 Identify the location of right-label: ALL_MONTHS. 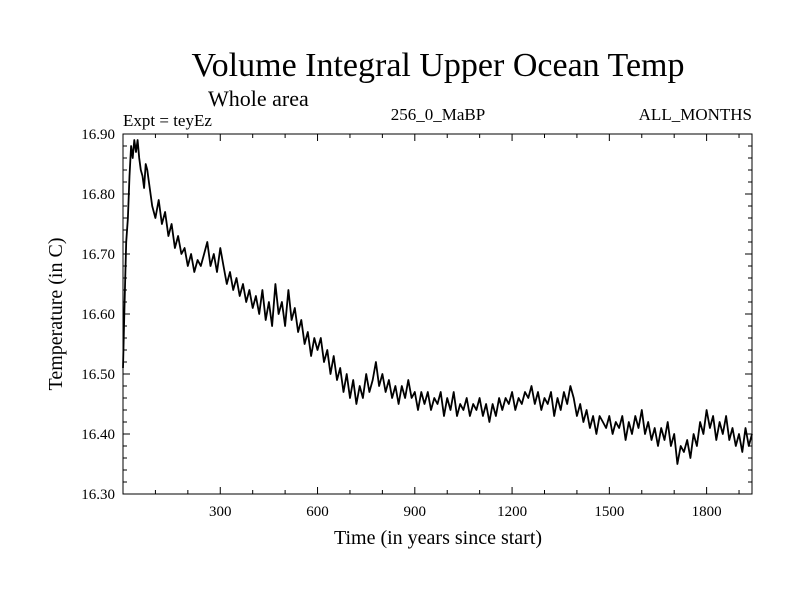
(695, 114).